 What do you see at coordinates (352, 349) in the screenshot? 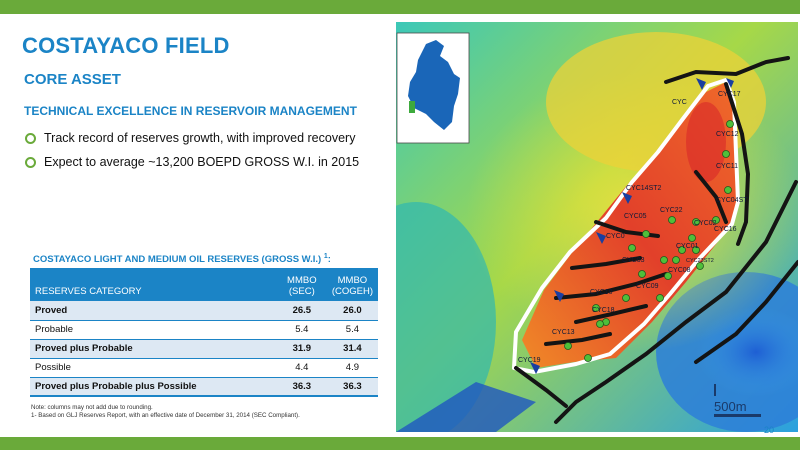
I see `row-cogeh-value: 31.4` at bounding box center [352, 349].